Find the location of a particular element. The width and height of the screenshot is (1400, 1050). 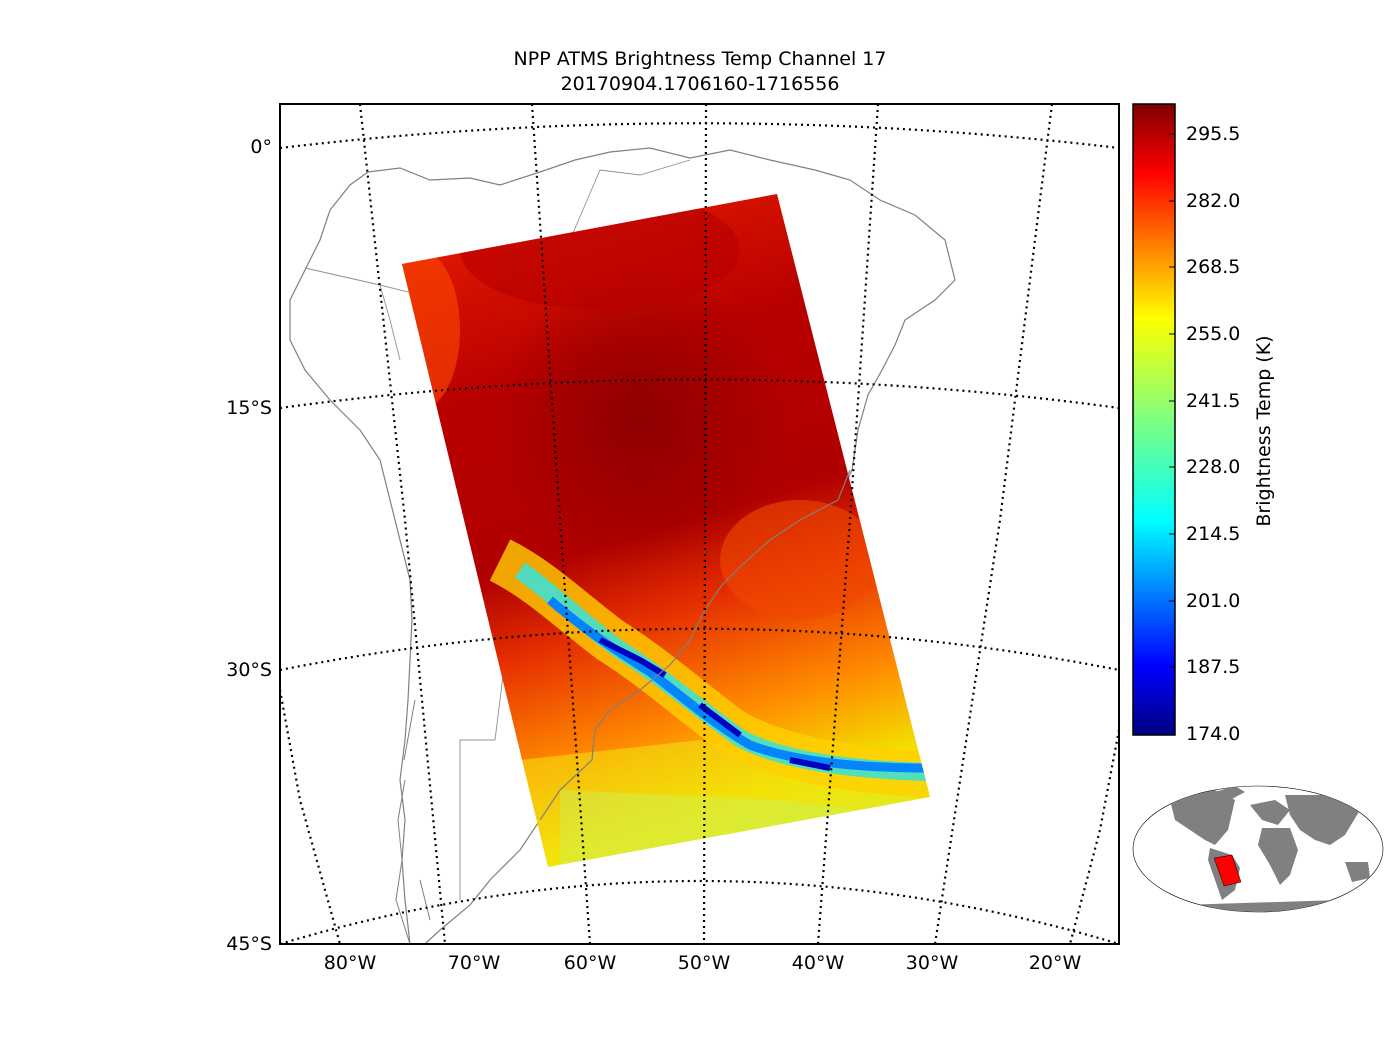

colorbar-tick-label: 214.5 is located at coordinates (1213, 534).